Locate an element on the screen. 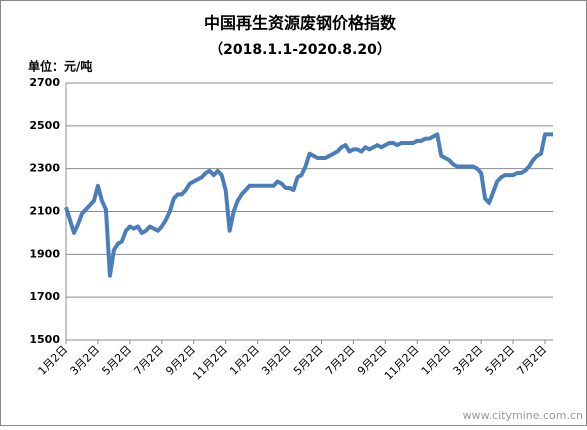 The image size is (587, 430). y-tick-label: 2300 is located at coordinates (44, 168).